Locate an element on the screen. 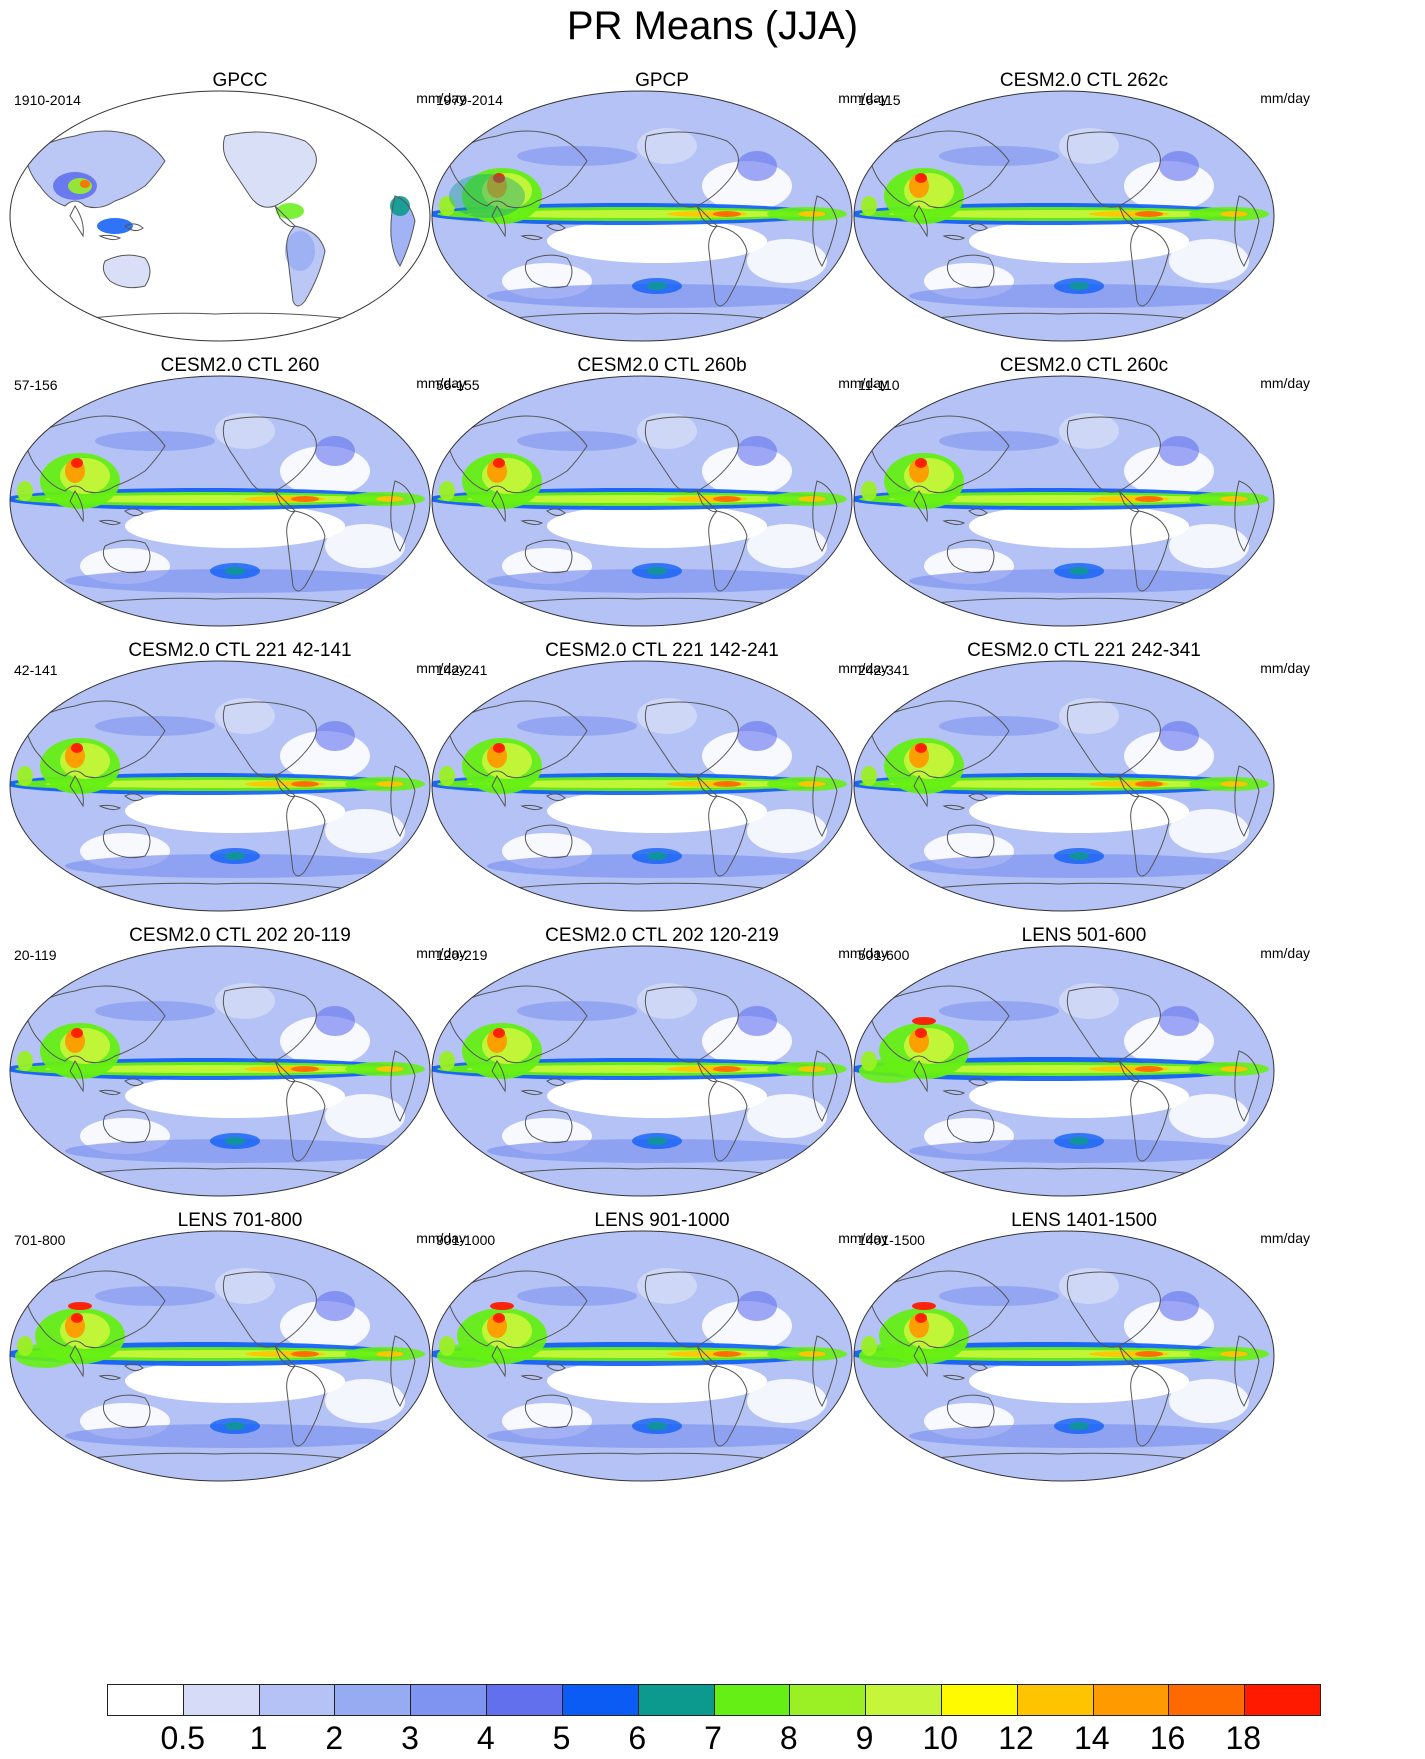 Image resolution: width=1425 pixels, height=1759 pixels. colorbar-label: 12 is located at coordinates (1016, 1738).